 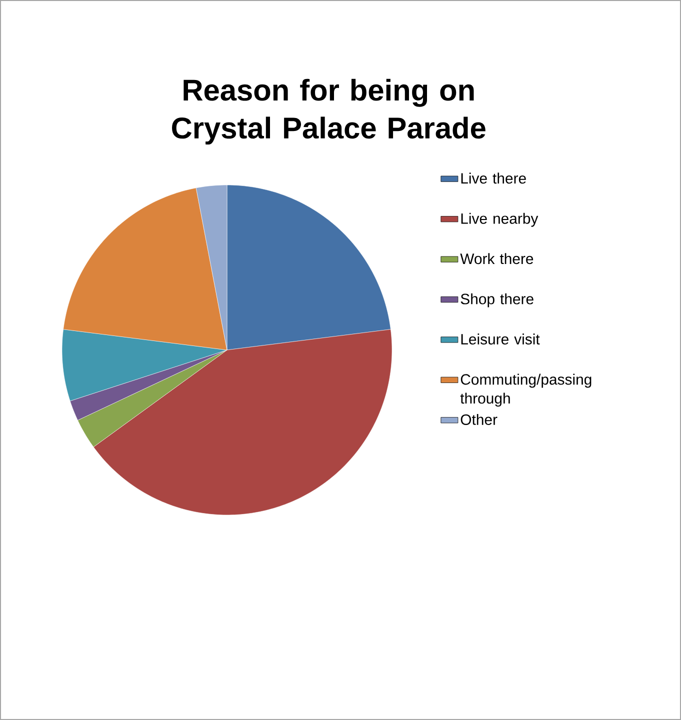 What do you see at coordinates (500, 339) in the screenshot?
I see `legend-label: Leisure visit` at bounding box center [500, 339].